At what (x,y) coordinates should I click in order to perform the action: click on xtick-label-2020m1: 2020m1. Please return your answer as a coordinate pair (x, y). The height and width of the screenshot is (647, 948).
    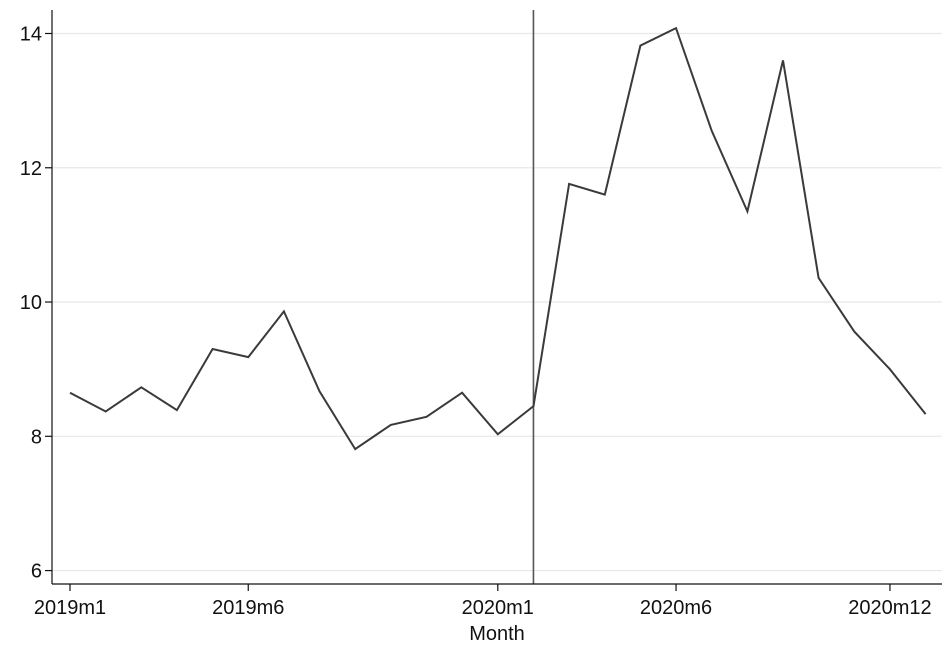
    Looking at the image, I should click on (498, 608).